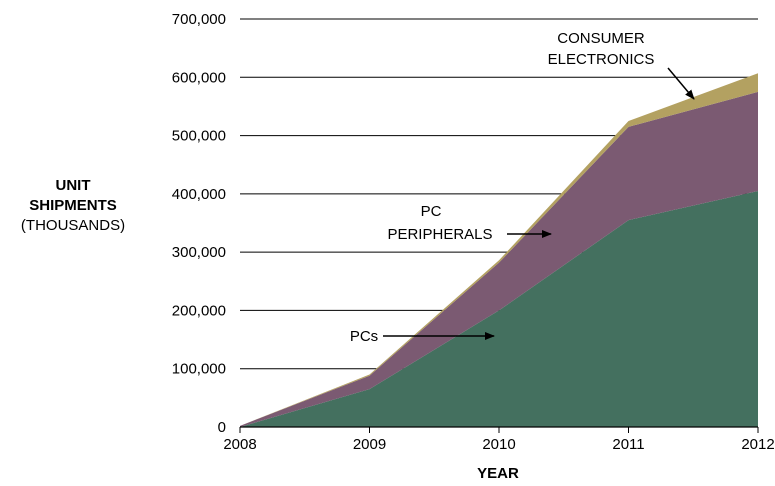  Describe the element at coordinates (369, 444) in the screenshot. I see `x-tick-label: 2009` at that location.